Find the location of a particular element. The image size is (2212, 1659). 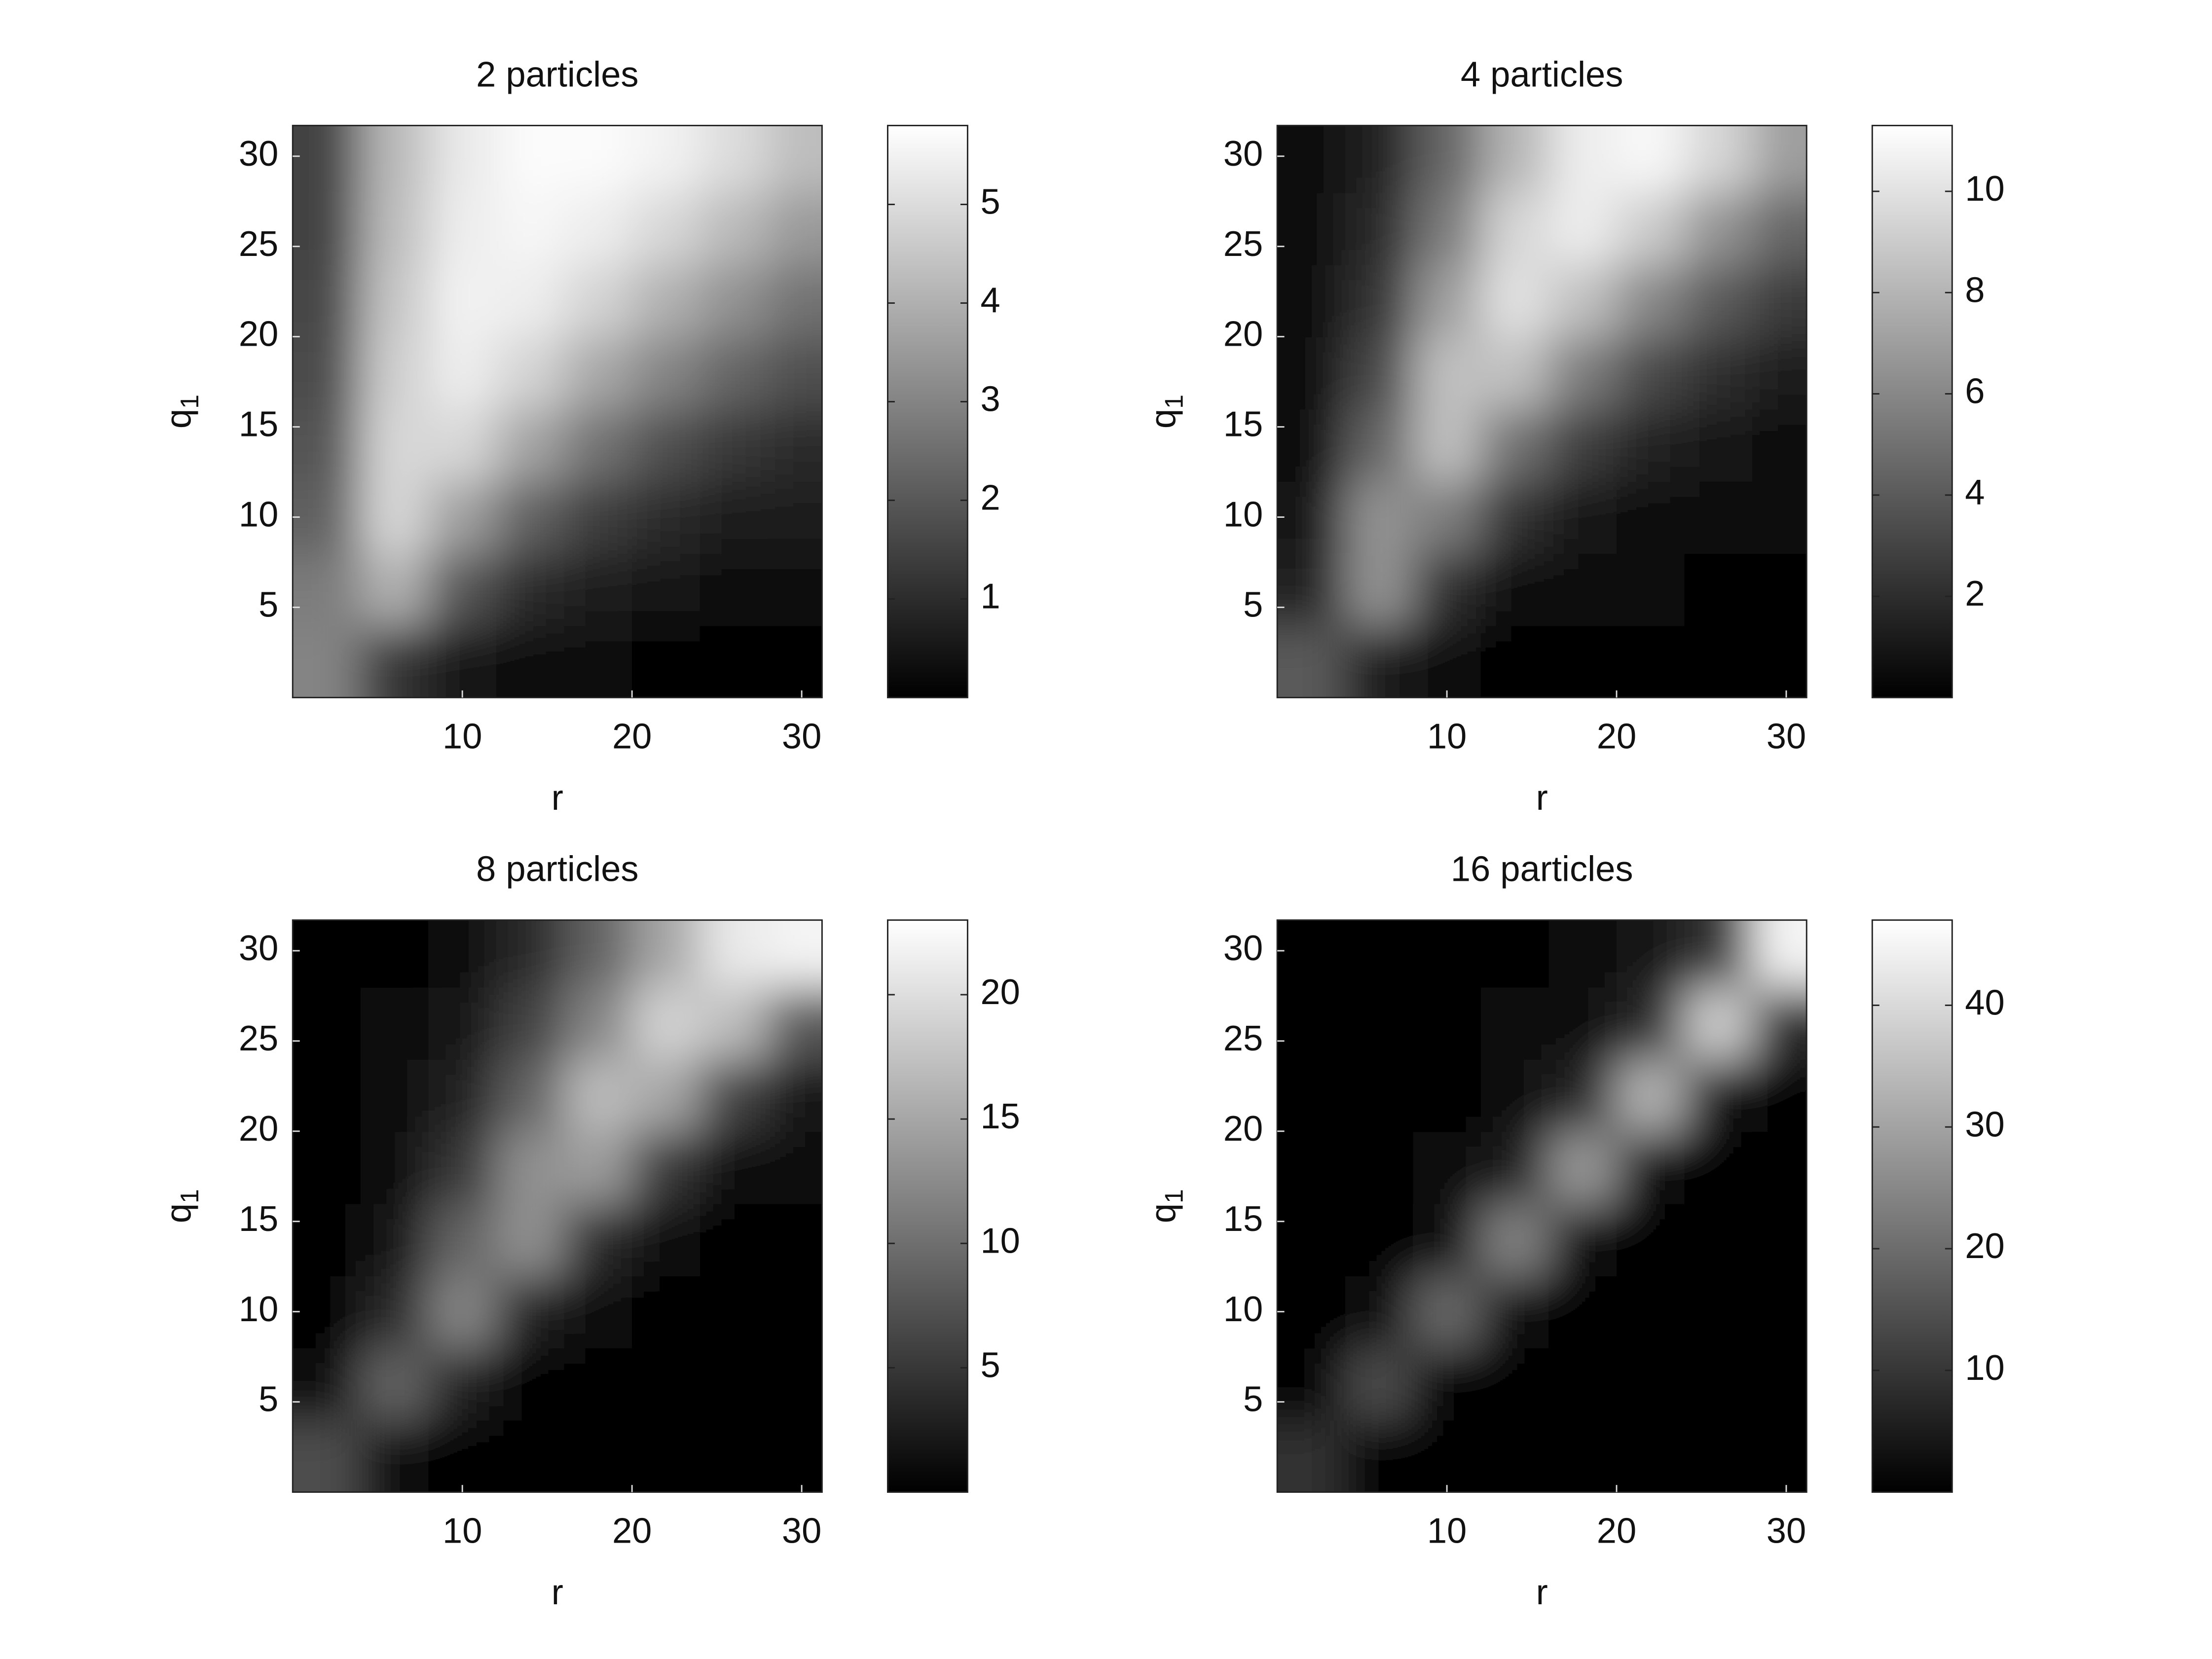

x-axis-label: r is located at coordinates (1542, 798).